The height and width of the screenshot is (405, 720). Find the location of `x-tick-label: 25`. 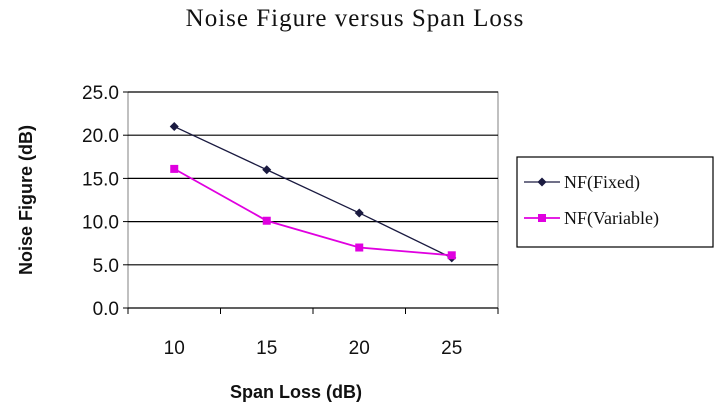

x-tick-label: 25 is located at coordinates (451, 348).